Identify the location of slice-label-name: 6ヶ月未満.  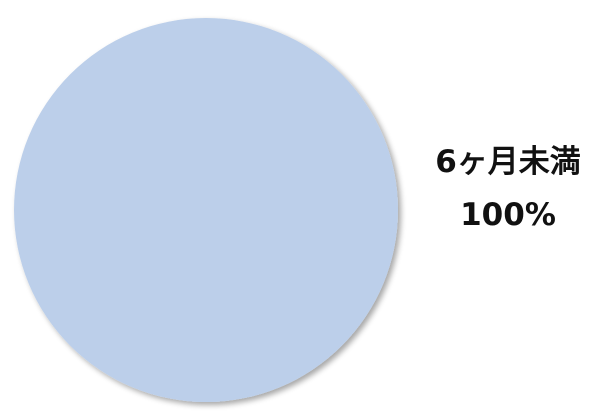
(508, 162).